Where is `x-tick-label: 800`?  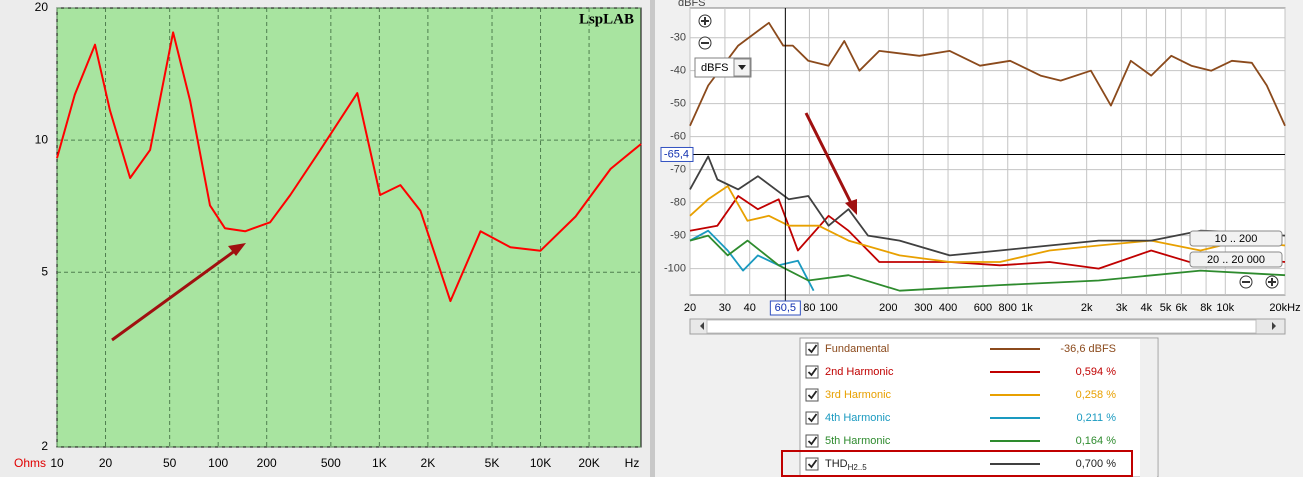
x-tick-label: 800 is located at coordinates (1008, 308).